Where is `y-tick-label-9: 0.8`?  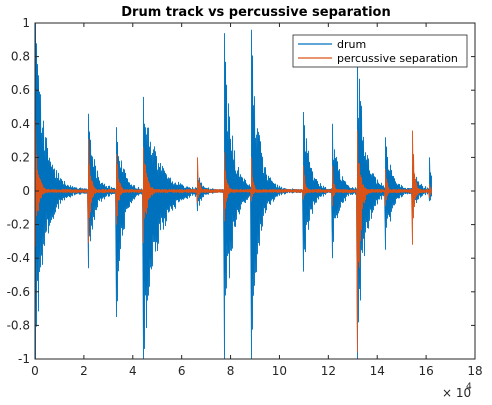
y-tick-label-9: 0.8 is located at coordinates (20, 57).